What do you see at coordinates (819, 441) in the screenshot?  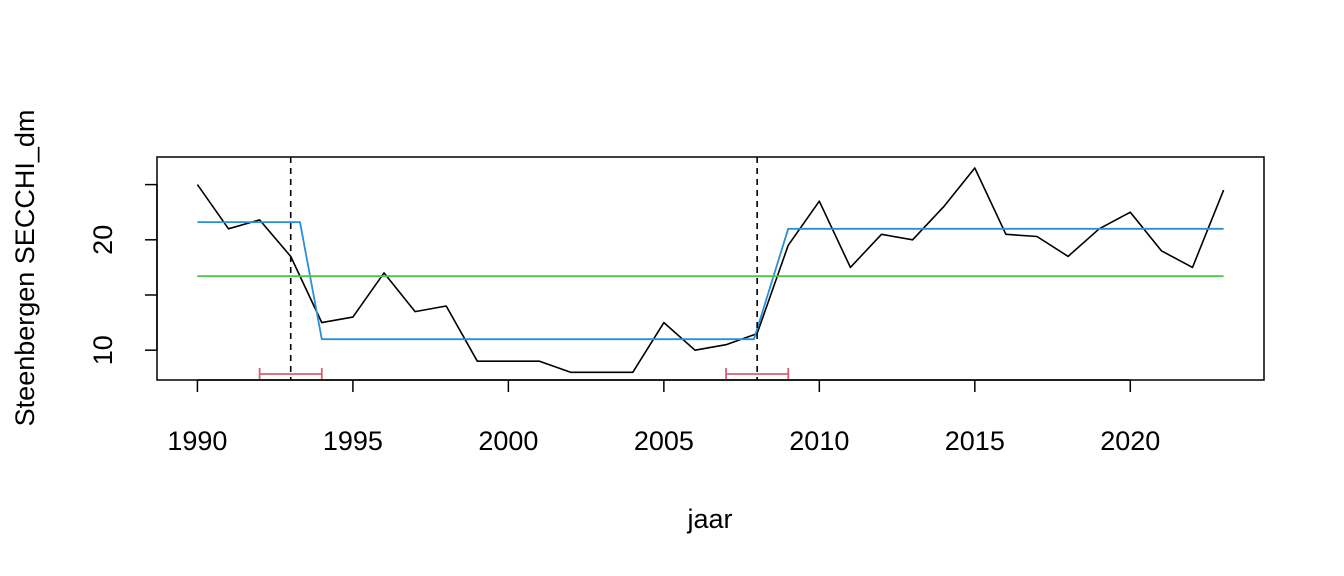 I see `x-tick-label: 2010` at bounding box center [819, 441].